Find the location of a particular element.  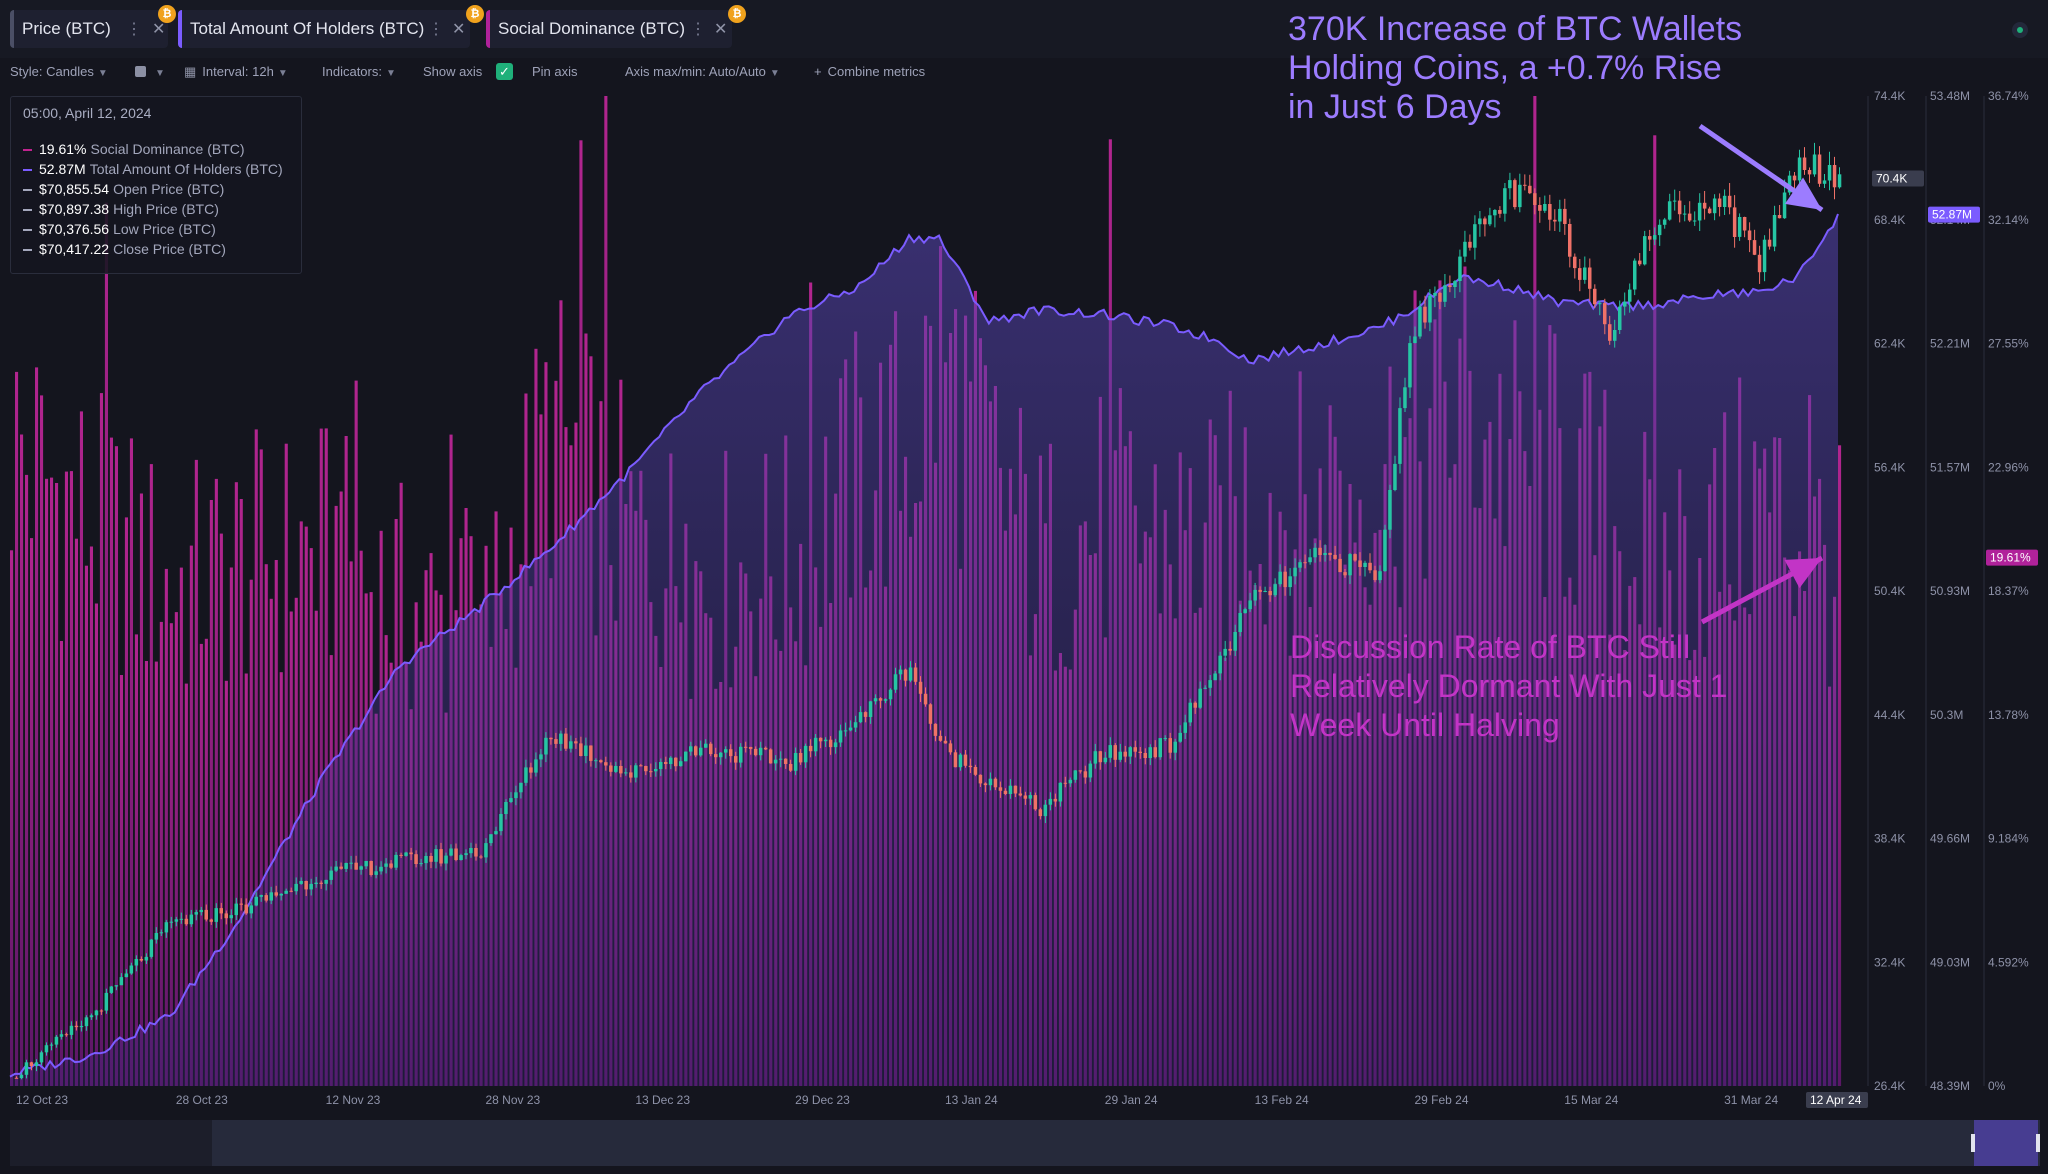

bitcoin-icon: ₿ is located at coordinates (475, 14).